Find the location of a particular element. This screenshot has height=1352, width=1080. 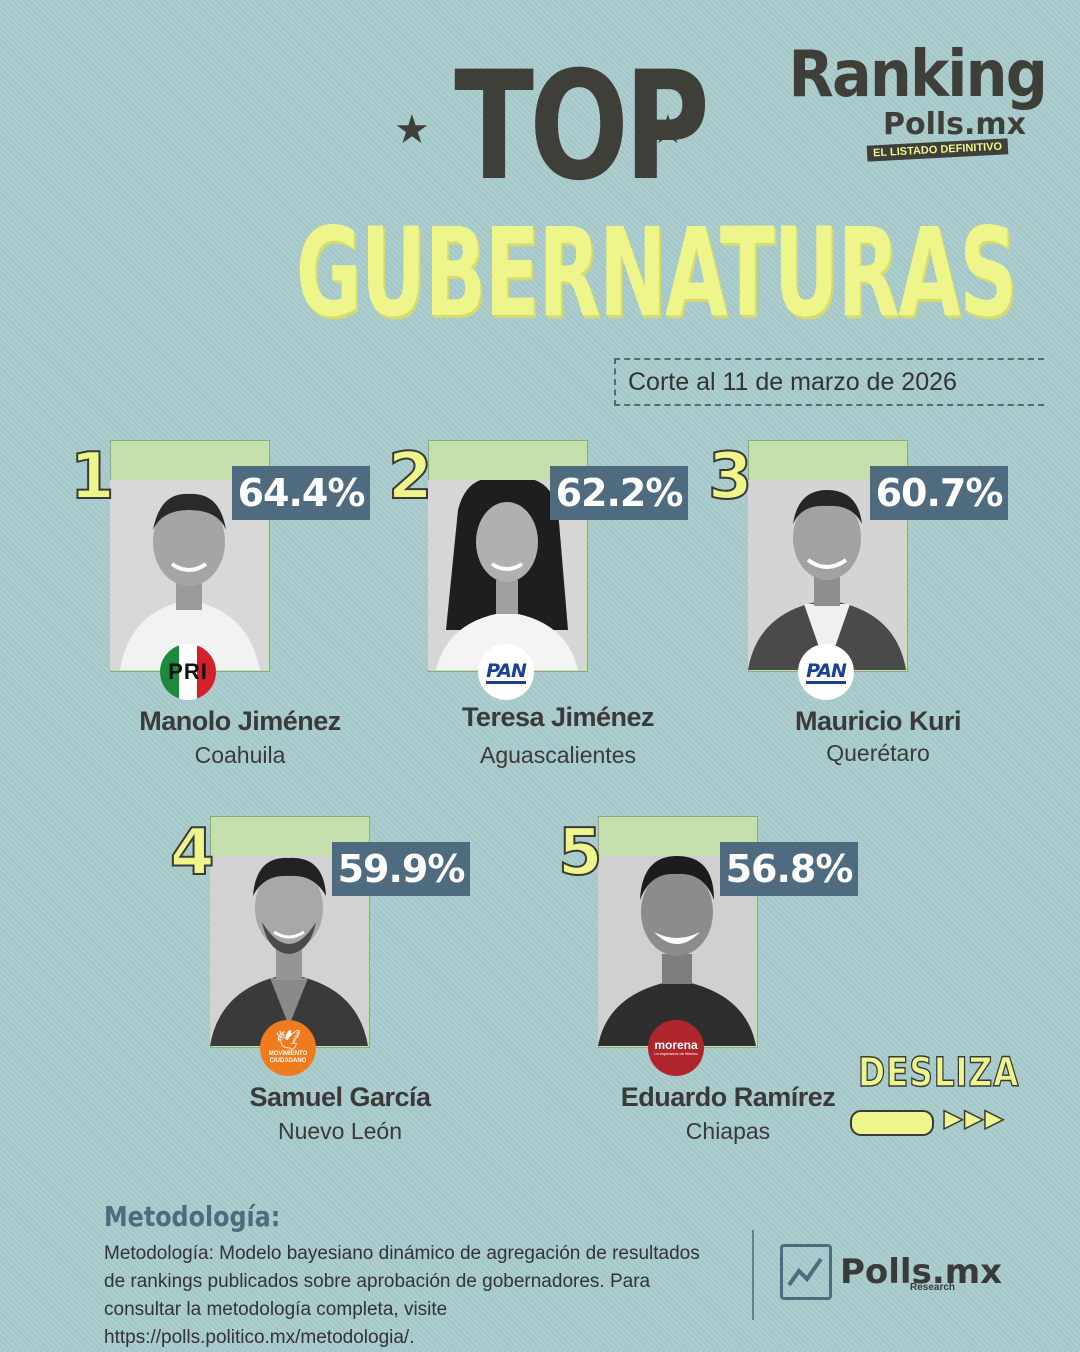

approval-percent: 56.8% is located at coordinates (789, 869).